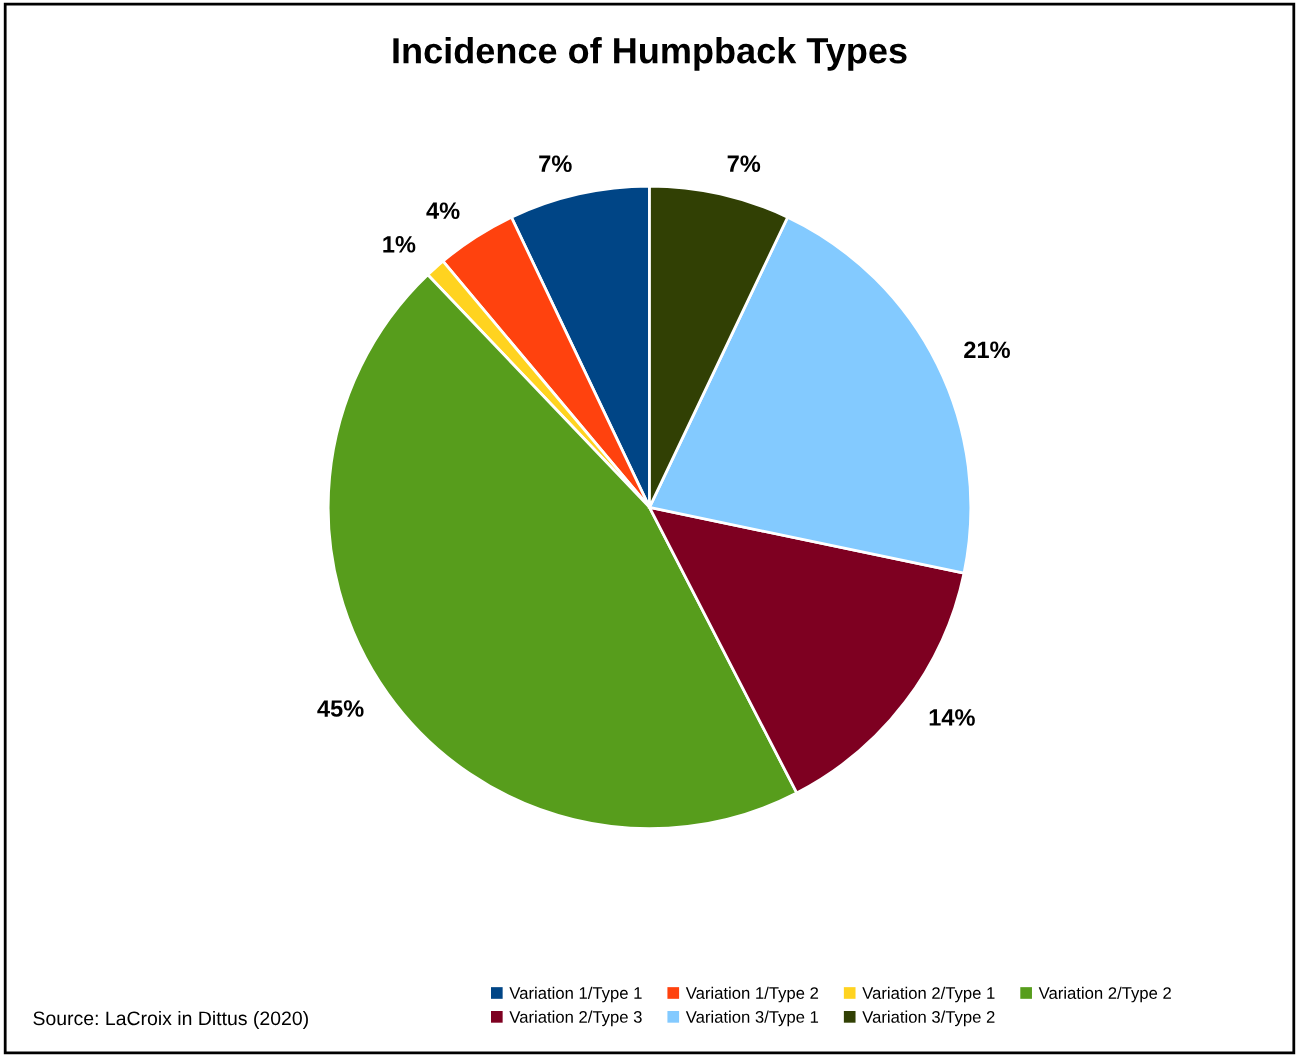 The height and width of the screenshot is (1057, 1299). What do you see at coordinates (399, 244) in the screenshot?
I see `data-label: 1%` at bounding box center [399, 244].